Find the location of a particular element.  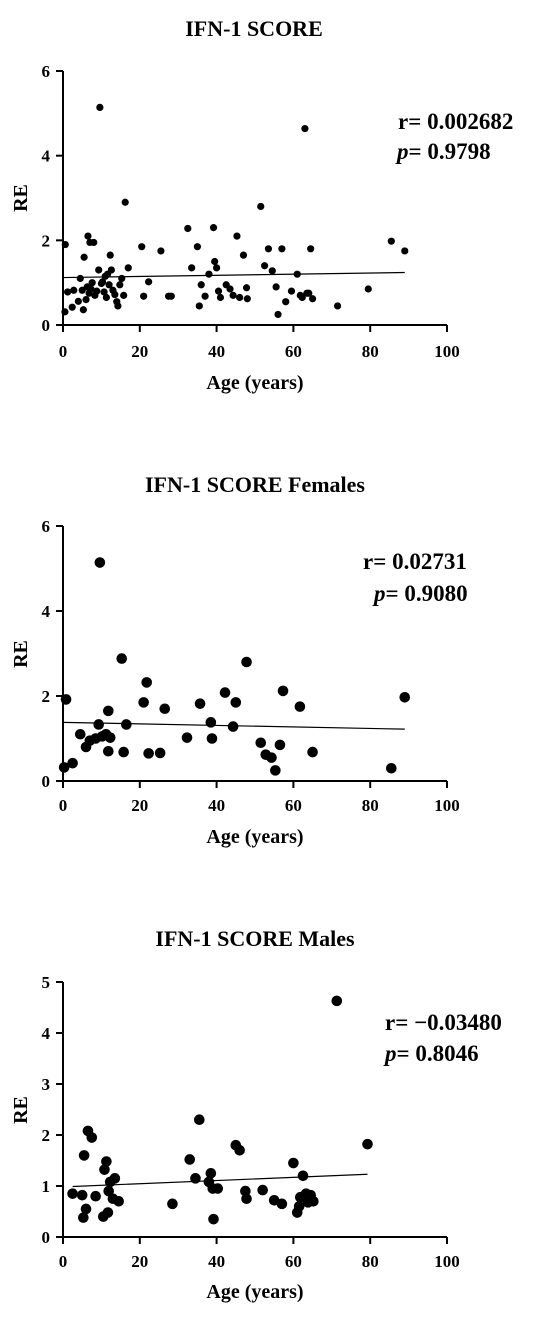

x-tick-label: 0 is located at coordinates (63, 1261).